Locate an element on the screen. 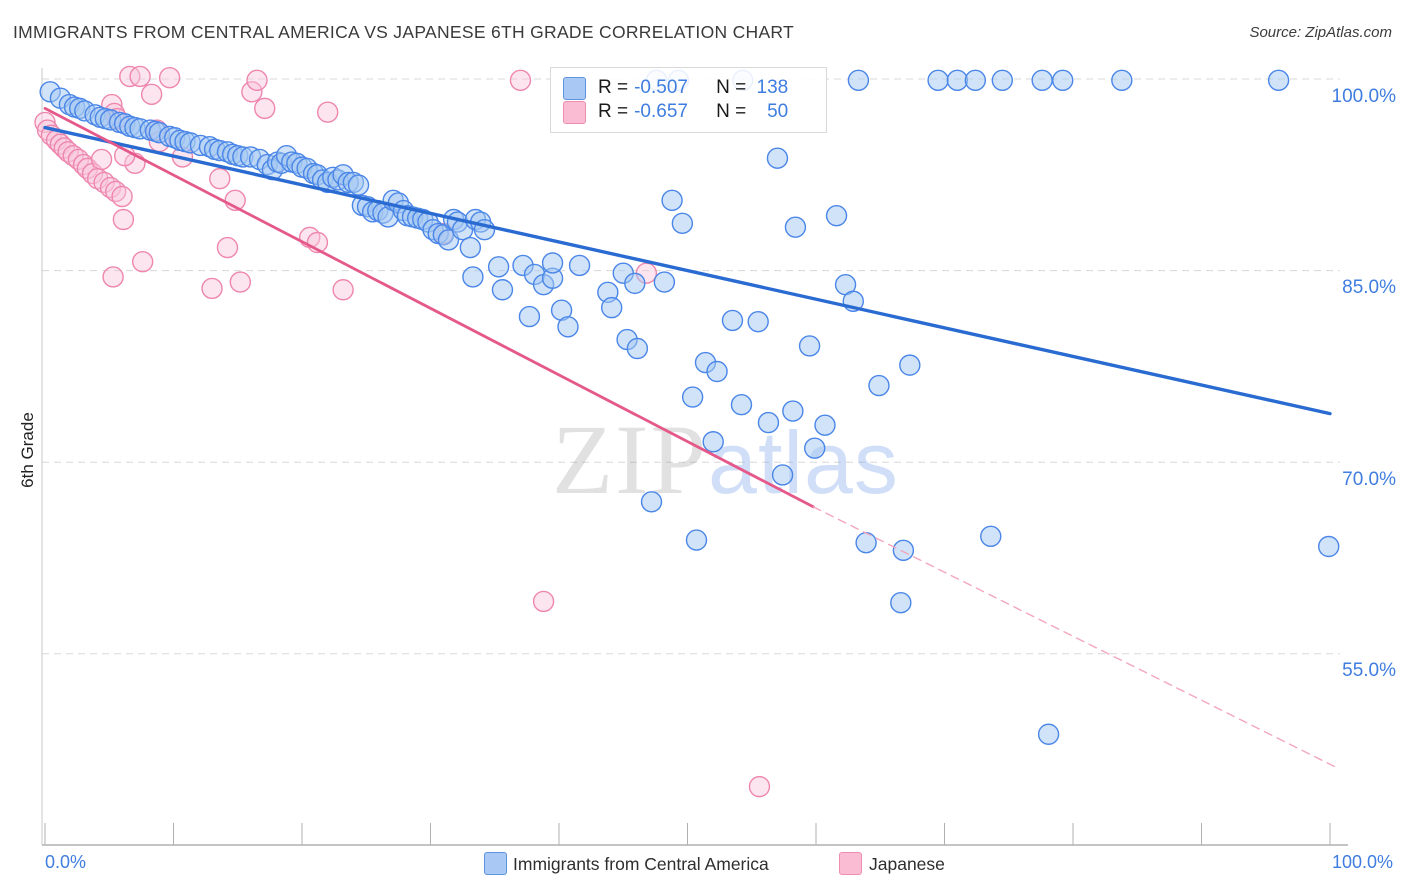 Image resolution: width=1406 pixels, height=892 pixels. n-value-blue: 138 is located at coordinates (772, 87).